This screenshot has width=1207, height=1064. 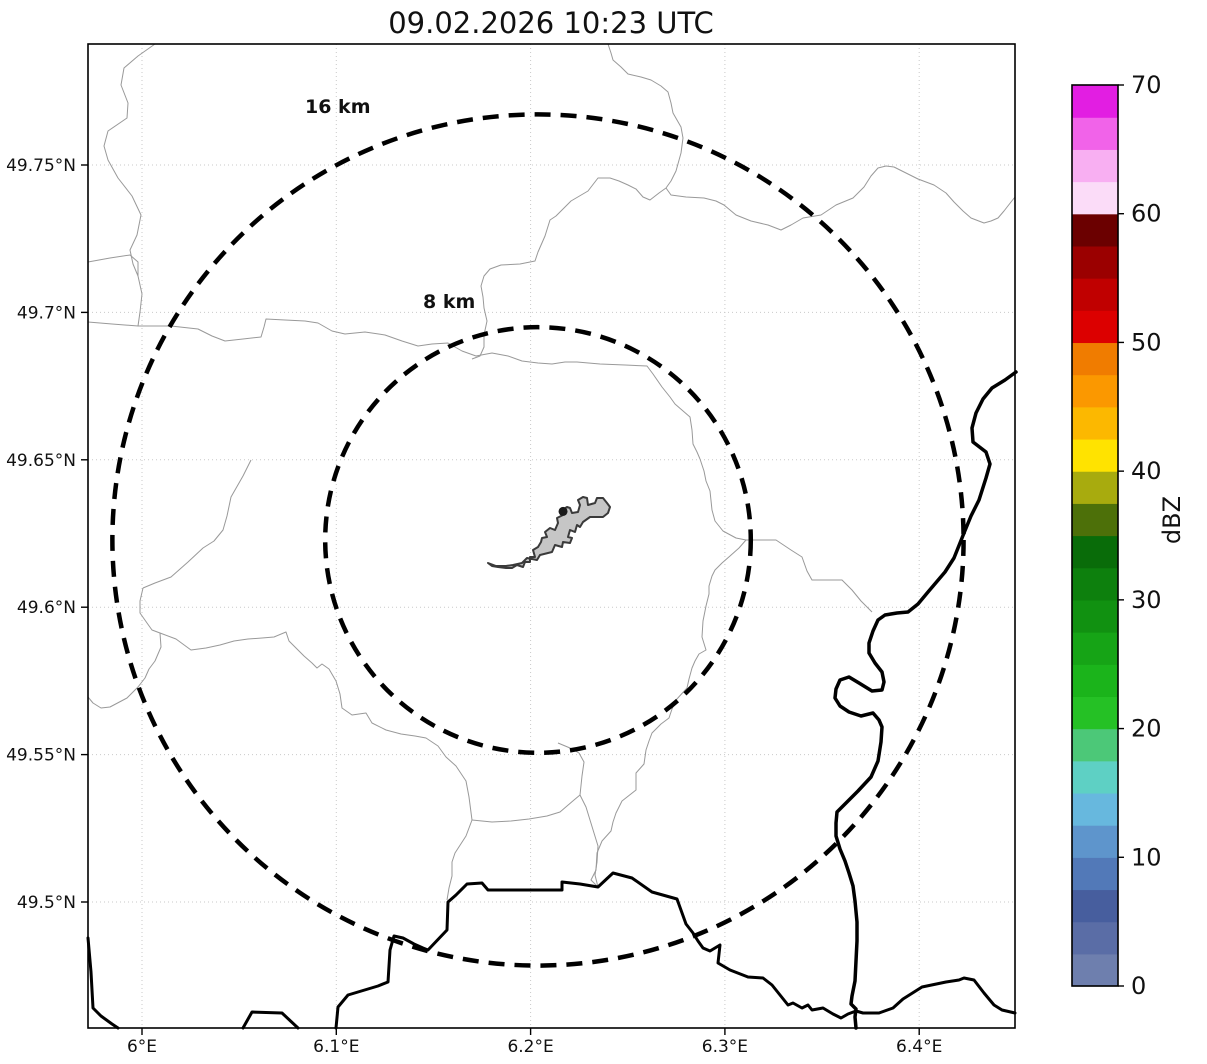 I want to click on x-axis-tick-label: 6.1°E, so click(x=336, y=1047).